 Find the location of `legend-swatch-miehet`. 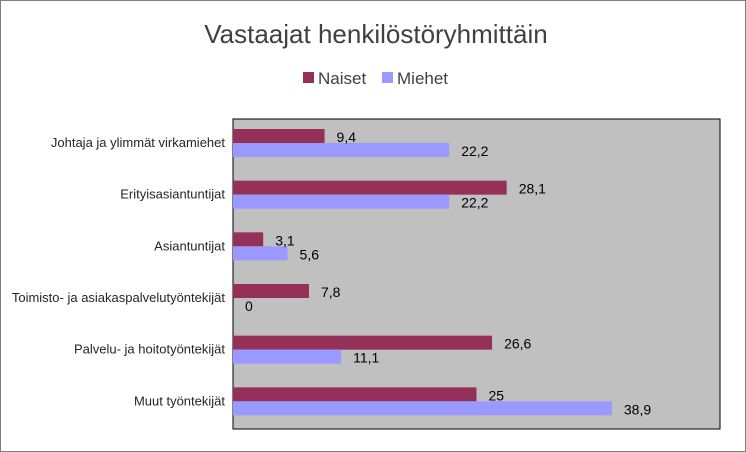

legend-swatch-miehet is located at coordinates (387, 77).